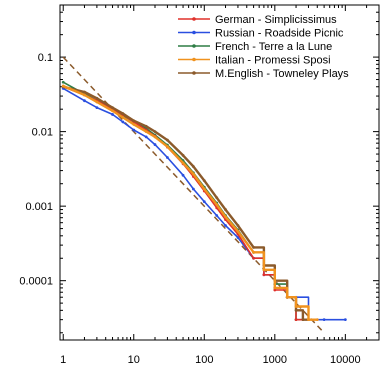 This screenshot has height=368, width=384. I want to click on y-tick-label: 0.0001, so click(36, 282).